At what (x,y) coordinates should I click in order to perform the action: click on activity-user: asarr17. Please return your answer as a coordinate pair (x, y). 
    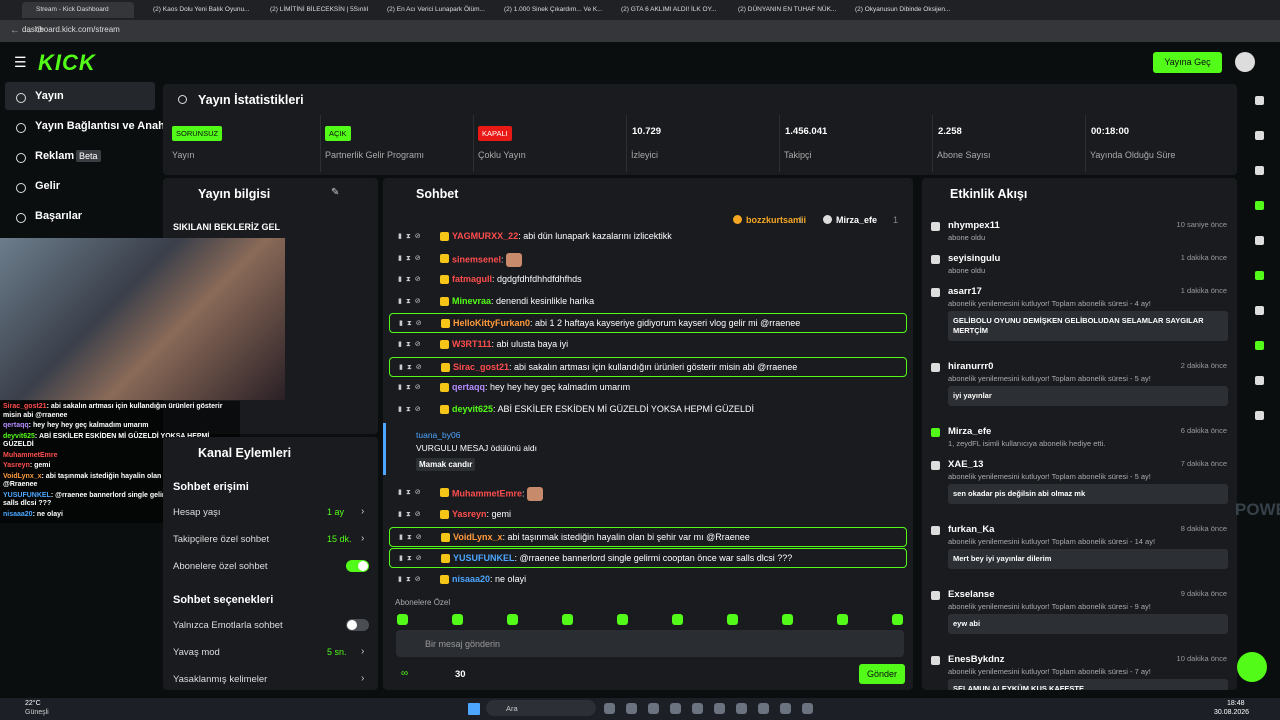
    Looking at the image, I should click on (965, 291).